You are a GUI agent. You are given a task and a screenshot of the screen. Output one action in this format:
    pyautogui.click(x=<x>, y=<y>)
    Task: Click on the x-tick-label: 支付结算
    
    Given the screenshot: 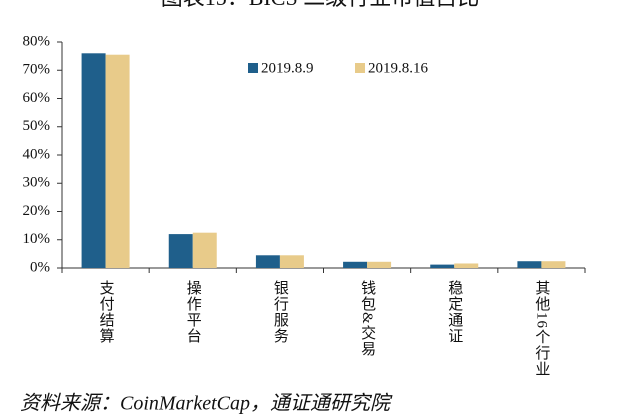 What is the action you would take?
    pyautogui.click(x=106, y=312)
    